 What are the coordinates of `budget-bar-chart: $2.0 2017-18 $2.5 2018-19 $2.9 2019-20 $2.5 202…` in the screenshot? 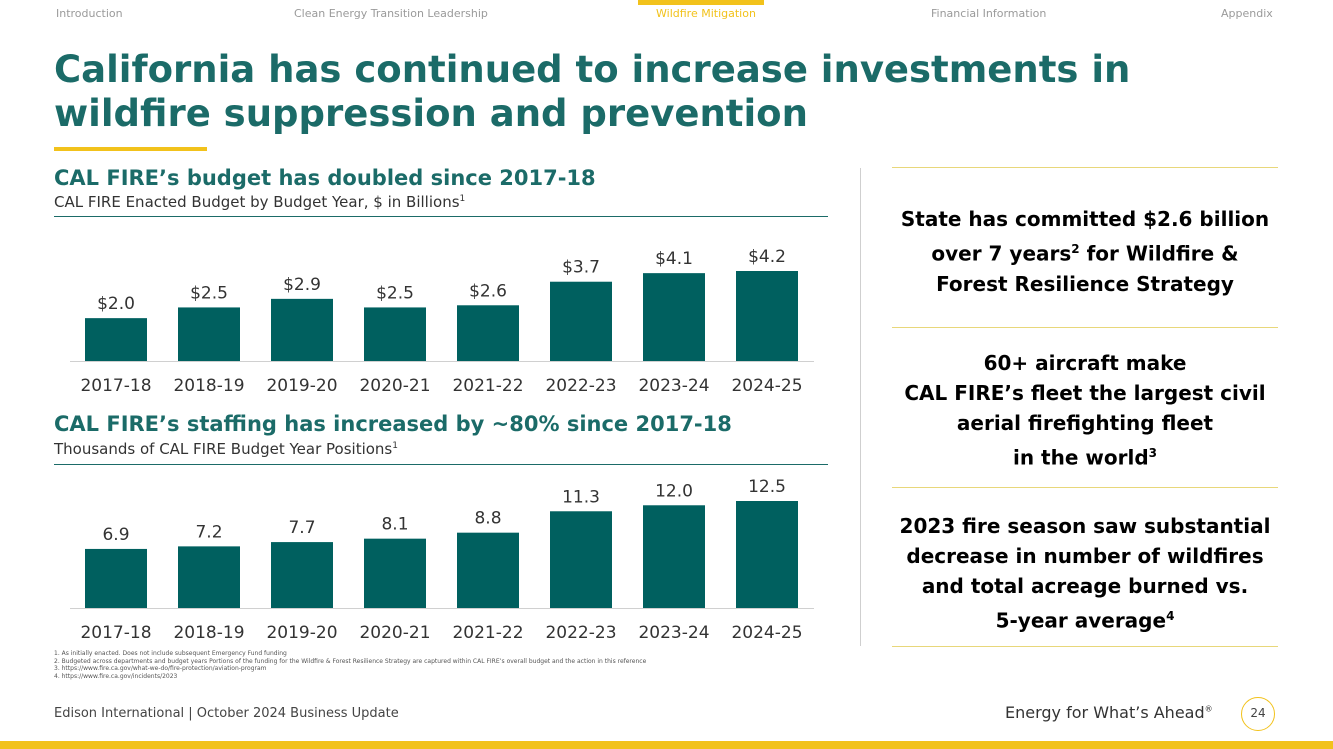 It's located at (442, 321).